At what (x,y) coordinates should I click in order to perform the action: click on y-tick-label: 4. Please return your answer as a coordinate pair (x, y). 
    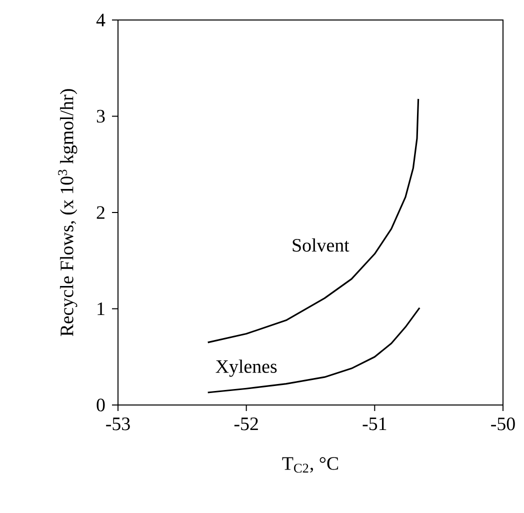
    Looking at the image, I should click on (101, 20).